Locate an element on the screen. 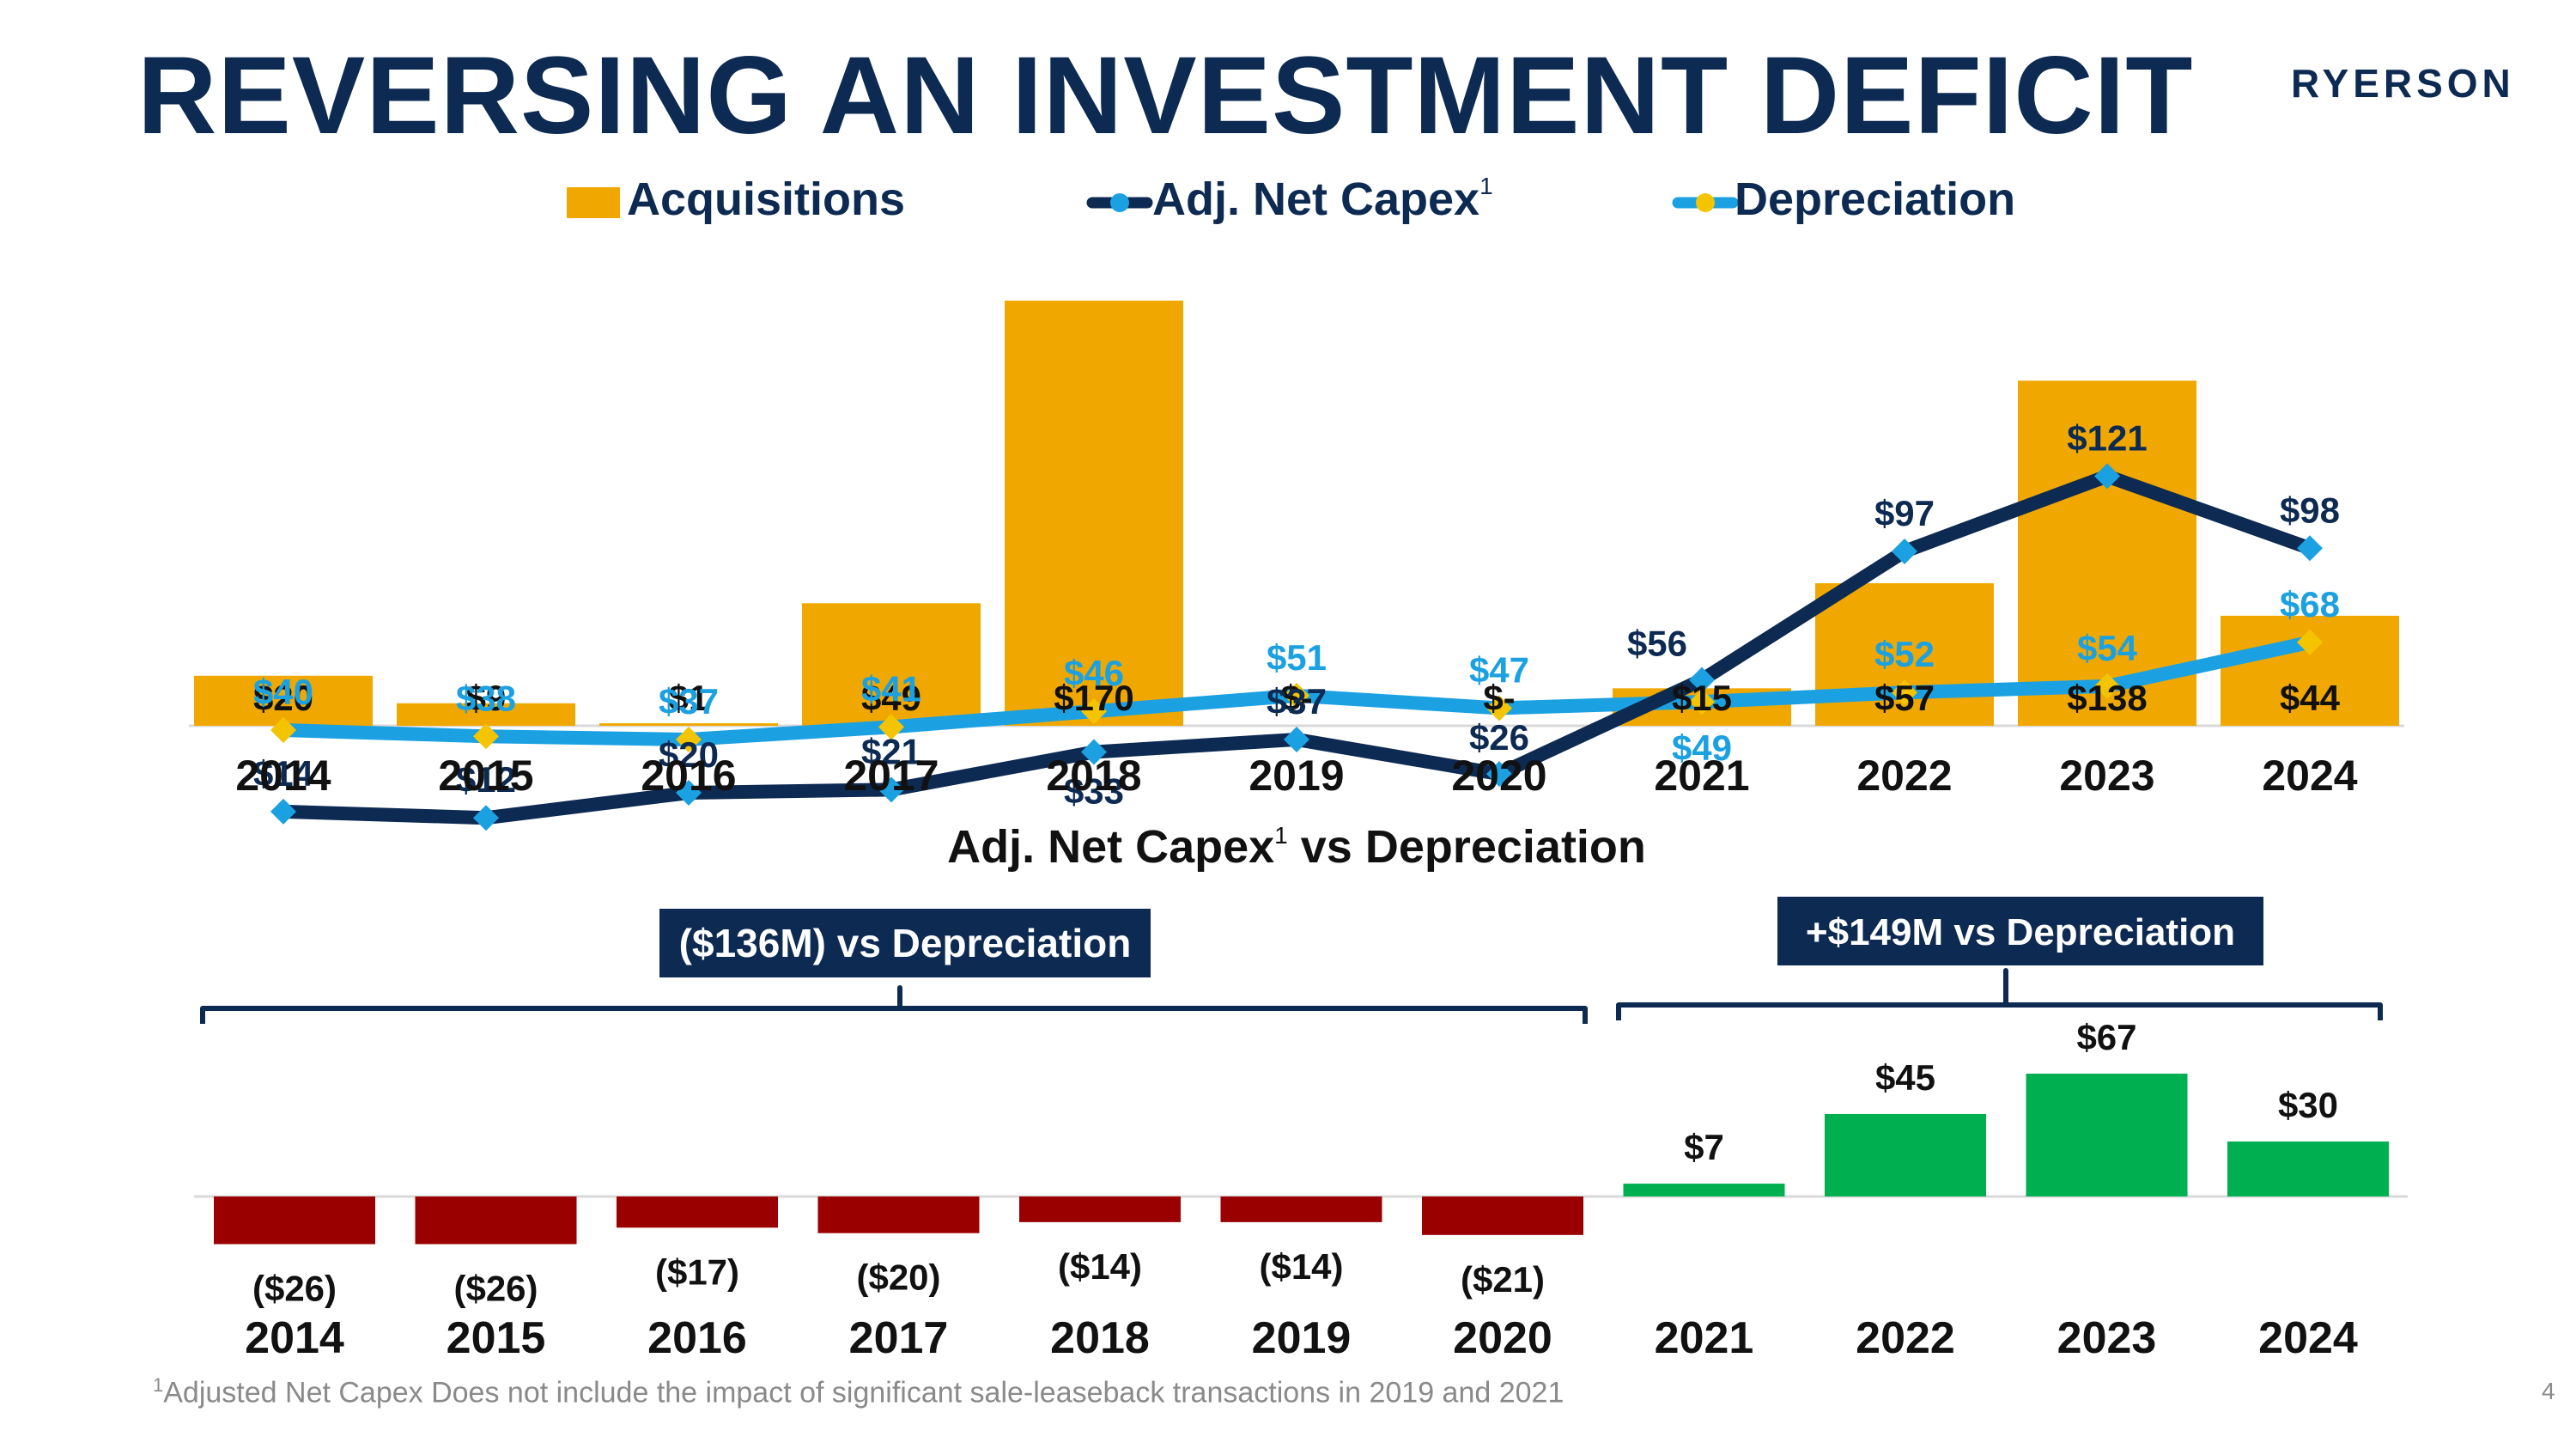 This screenshot has width=2576, height=1449. acquisitions-bar-2015 is located at coordinates (486, 714).